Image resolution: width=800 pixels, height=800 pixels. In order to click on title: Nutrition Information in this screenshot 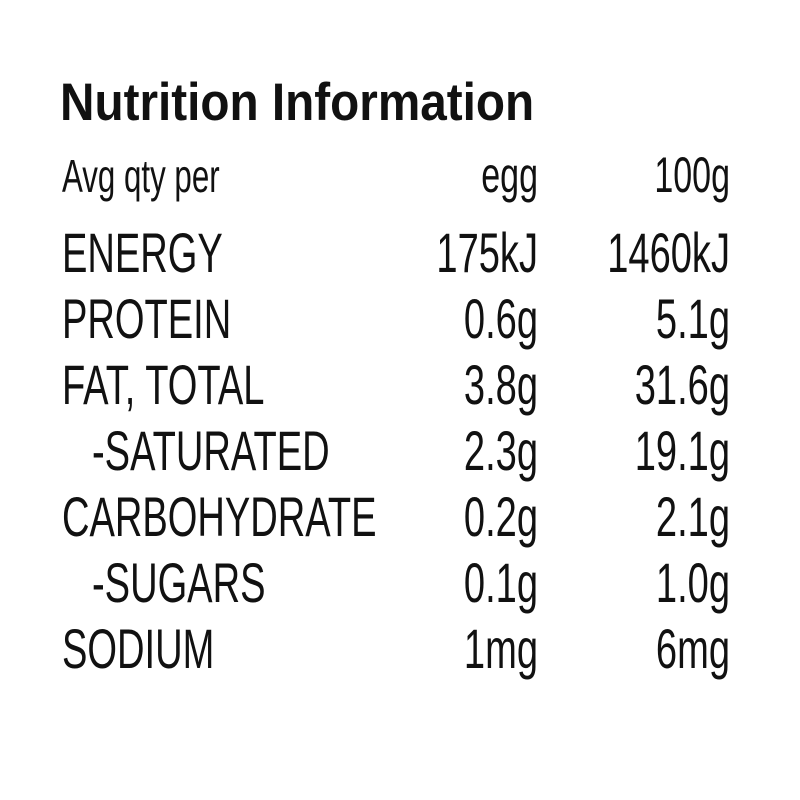, I will do `click(297, 102)`.